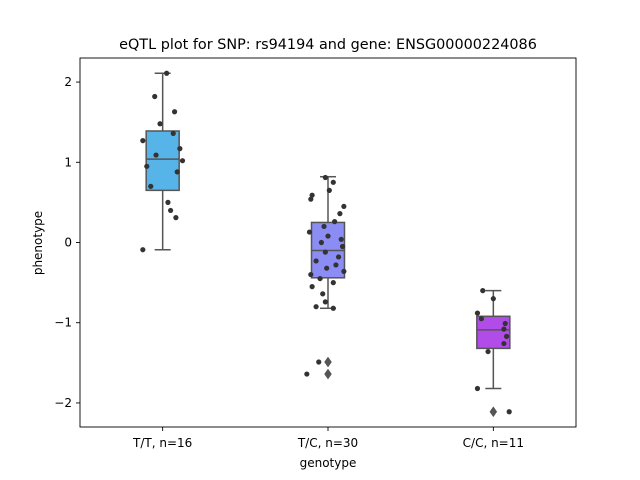 The image size is (640, 480). Describe the element at coordinates (327, 443) in the screenshot. I see `x-tick-label: T/C, n=30` at that location.